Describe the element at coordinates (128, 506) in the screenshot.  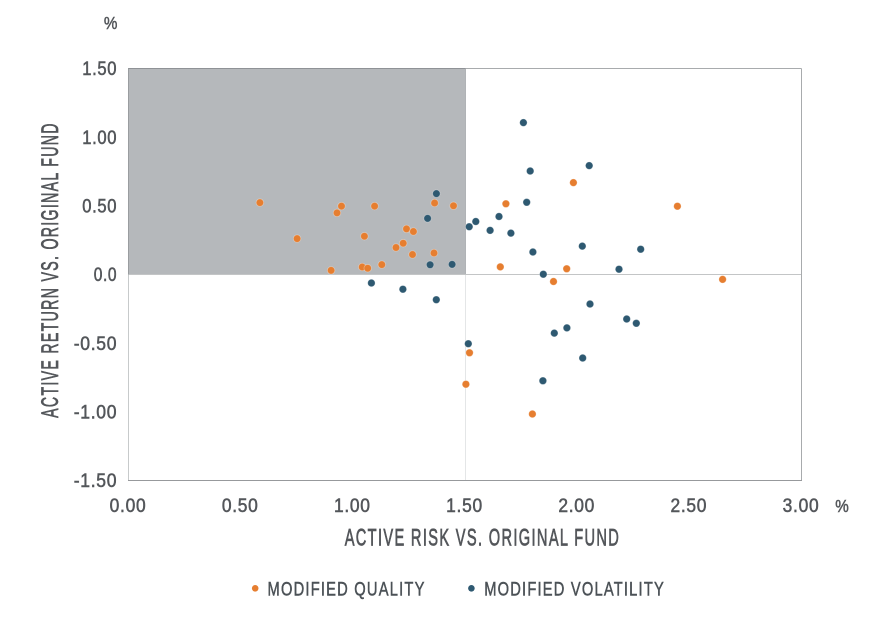
I see `svg-text: 0.00` at that location.